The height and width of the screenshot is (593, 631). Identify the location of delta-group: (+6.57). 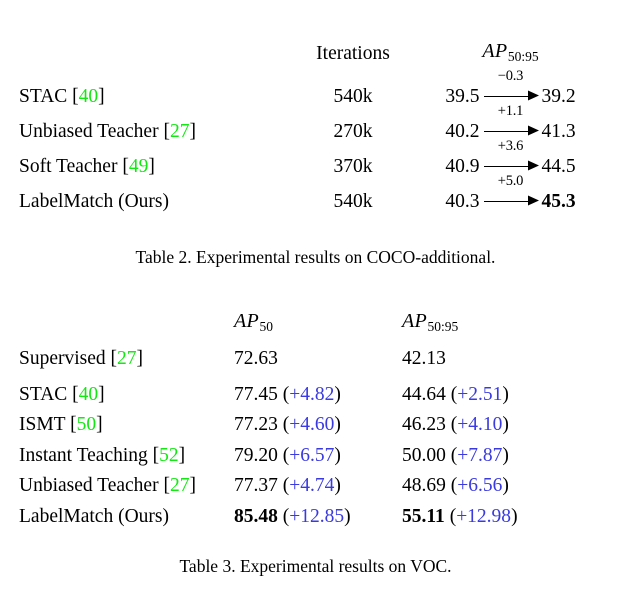
(311, 455).